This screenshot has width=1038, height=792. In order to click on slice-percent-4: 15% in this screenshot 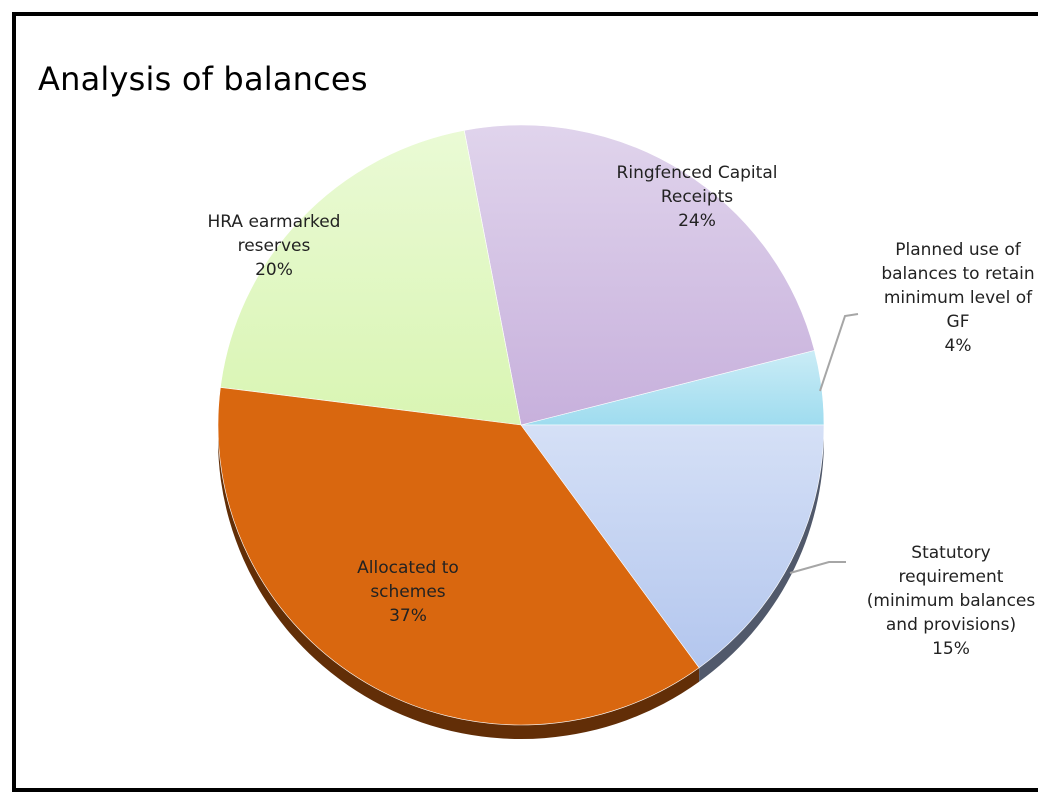, I will do `click(951, 649)`.